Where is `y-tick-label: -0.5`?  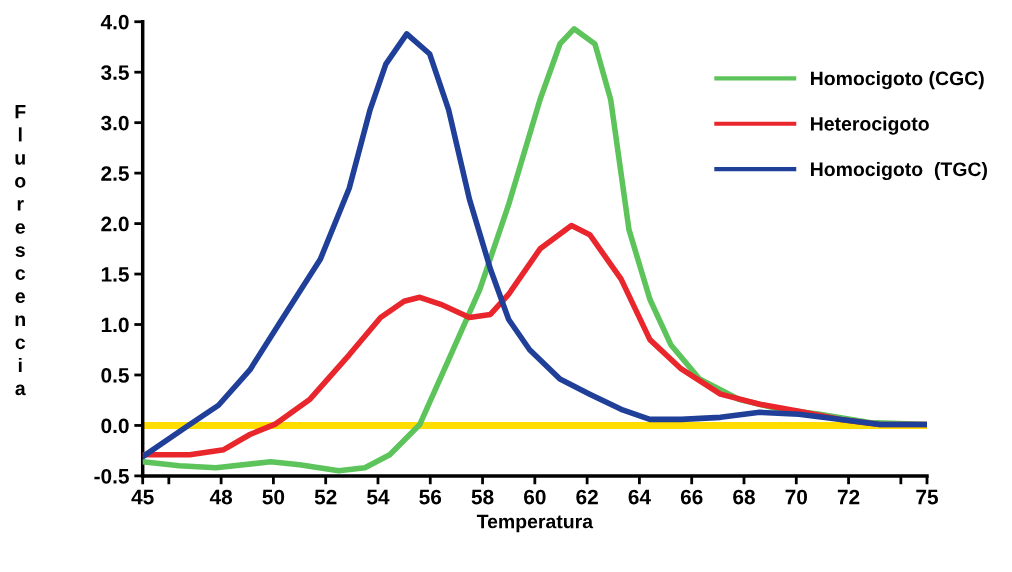 y-tick-label: -0.5 is located at coordinates (111, 476).